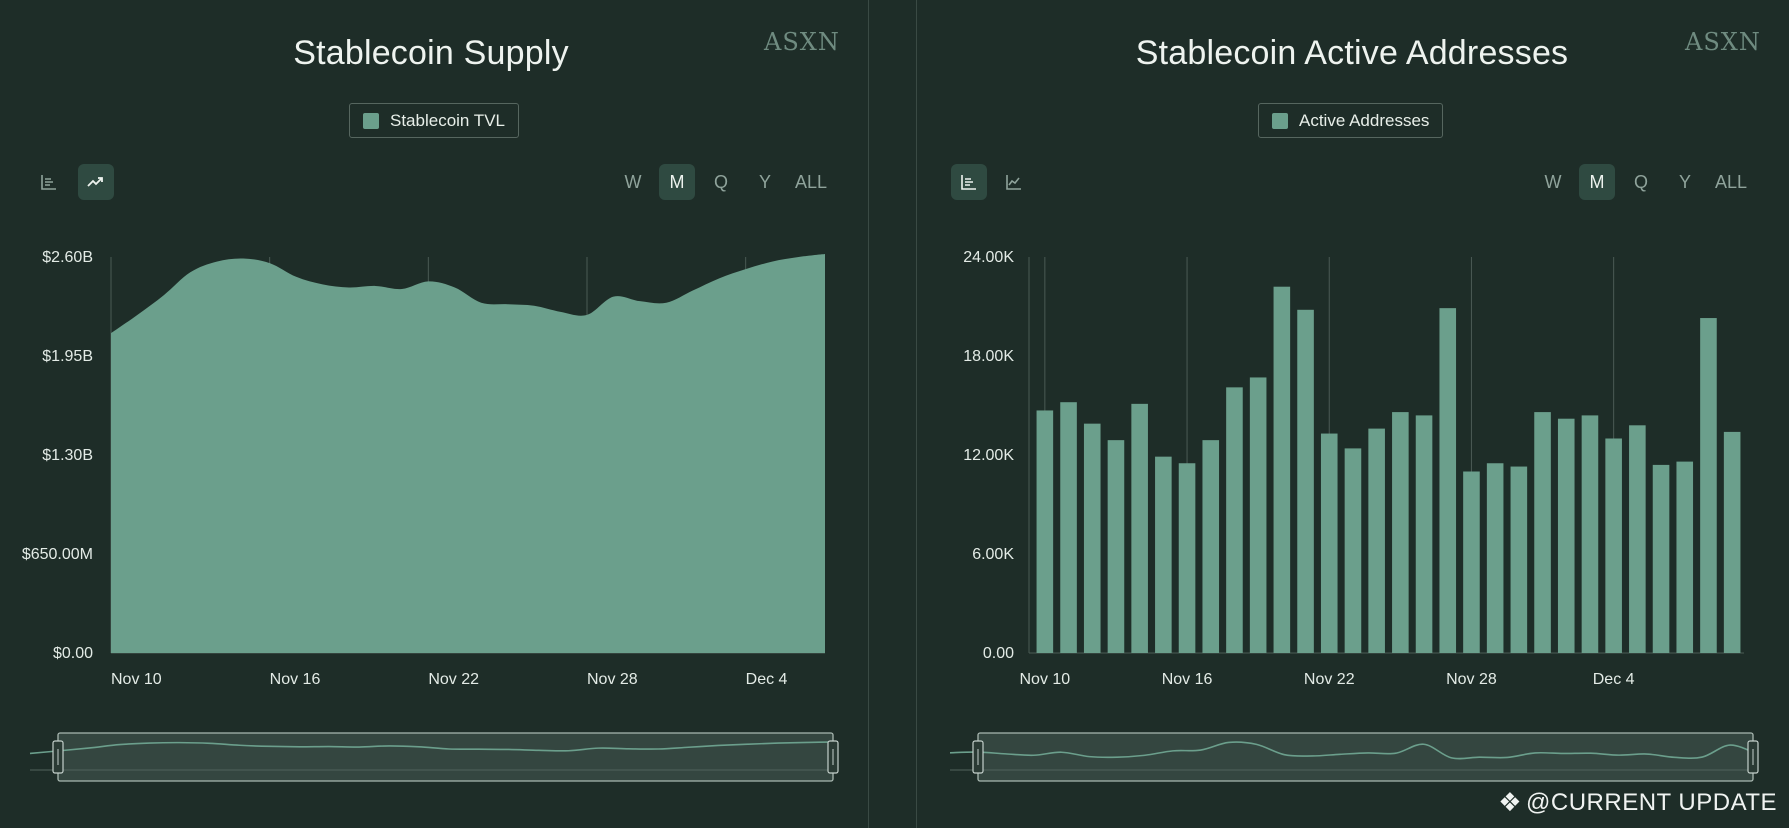 The width and height of the screenshot is (1789, 828). What do you see at coordinates (1510, 802) in the screenshot?
I see `binance-diamond-icon: ❖` at bounding box center [1510, 802].